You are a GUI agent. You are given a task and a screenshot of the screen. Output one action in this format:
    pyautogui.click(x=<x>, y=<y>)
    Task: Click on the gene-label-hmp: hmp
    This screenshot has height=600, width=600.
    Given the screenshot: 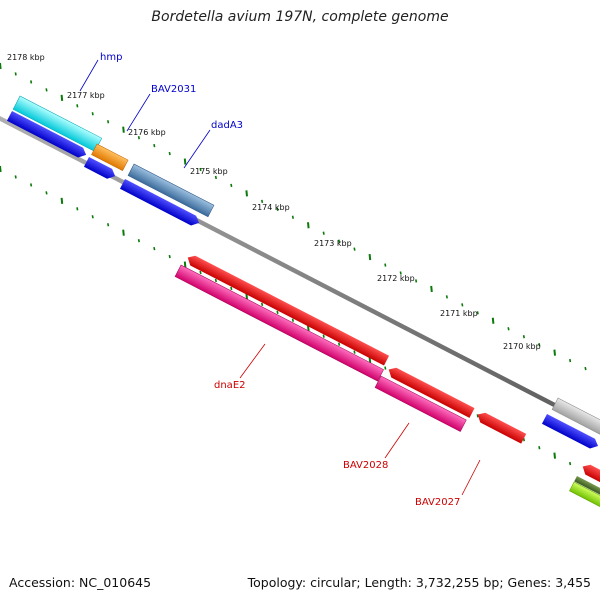 What is the action you would take?
    pyautogui.click(x=111, y=57)
    